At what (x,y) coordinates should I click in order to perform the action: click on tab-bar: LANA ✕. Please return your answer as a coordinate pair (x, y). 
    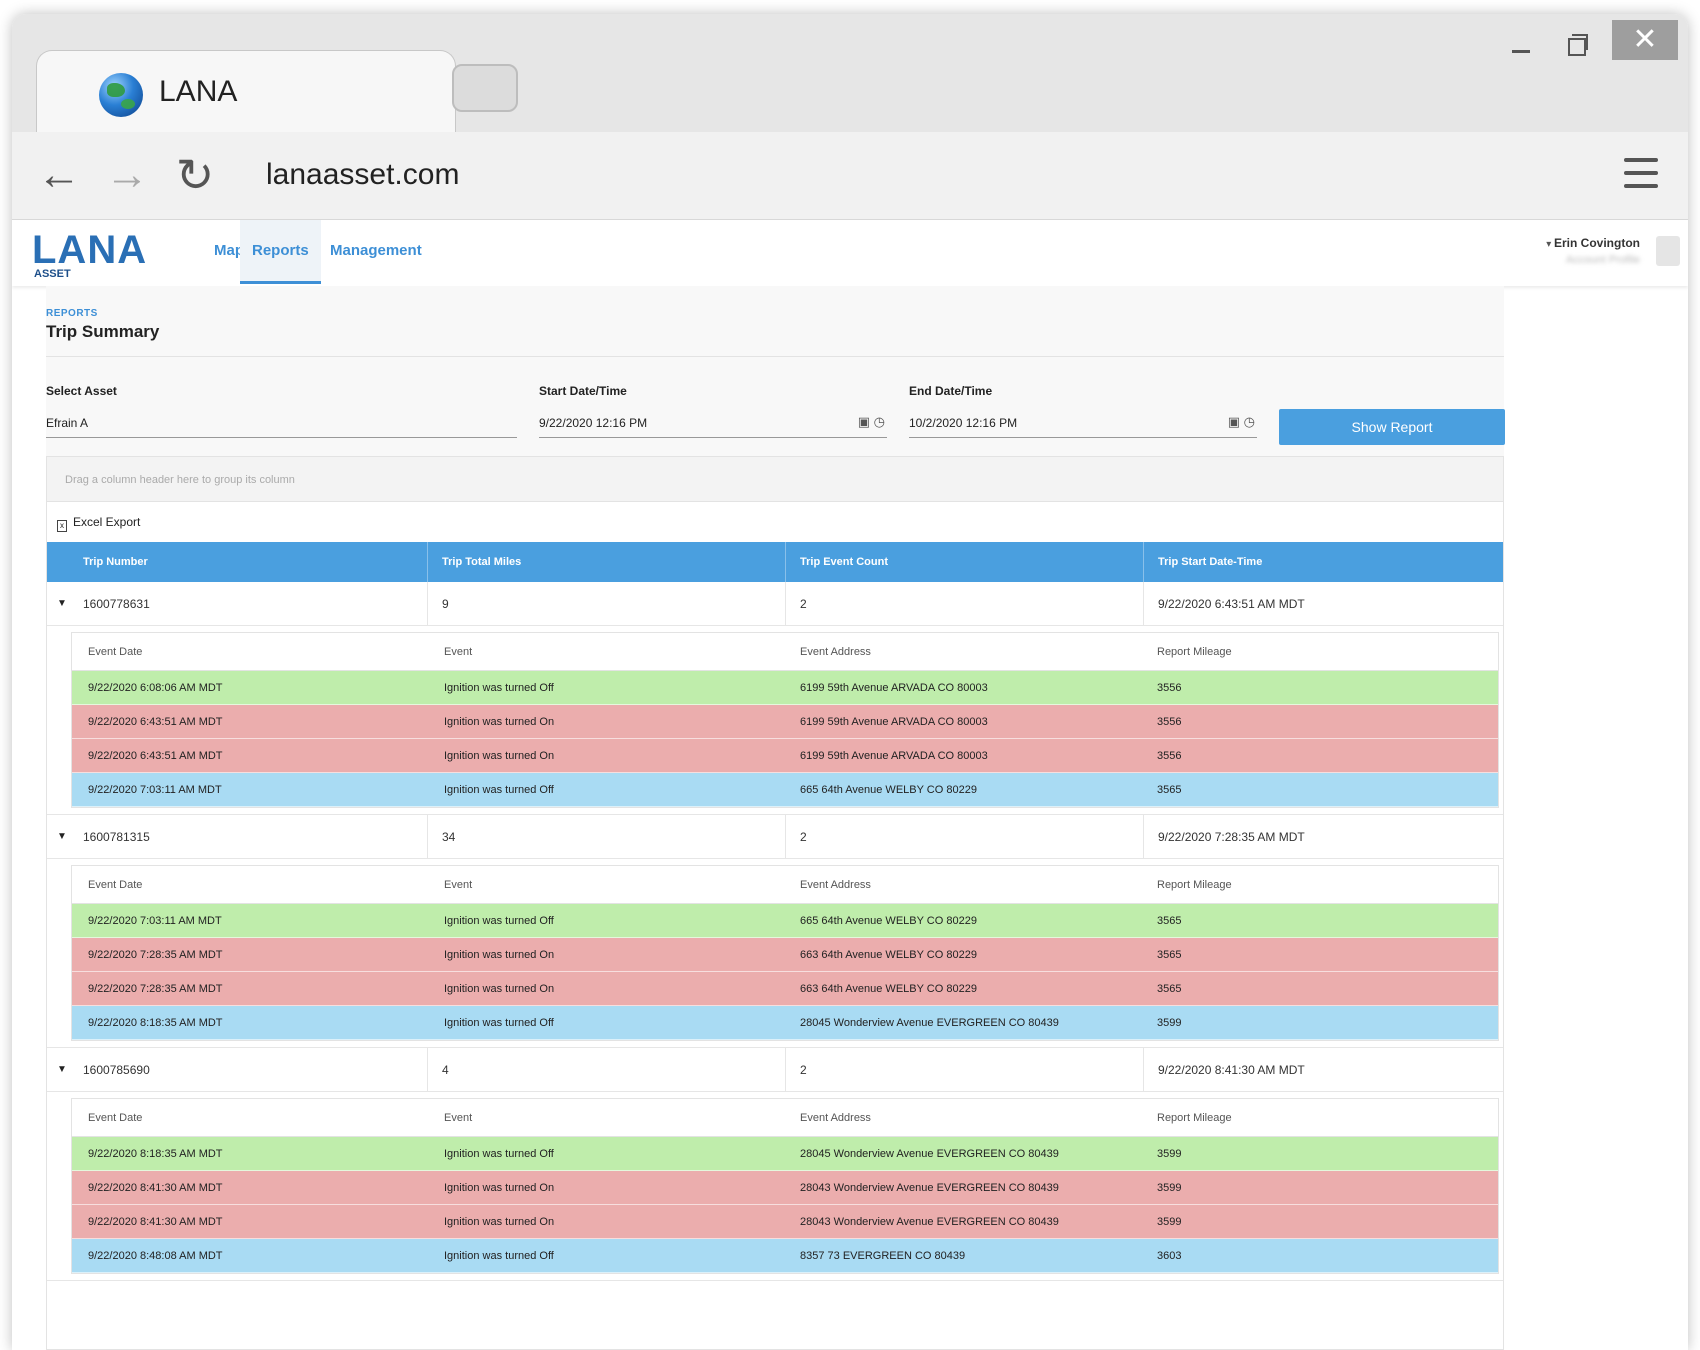
    Looking at the image, I should click on (850, 74).